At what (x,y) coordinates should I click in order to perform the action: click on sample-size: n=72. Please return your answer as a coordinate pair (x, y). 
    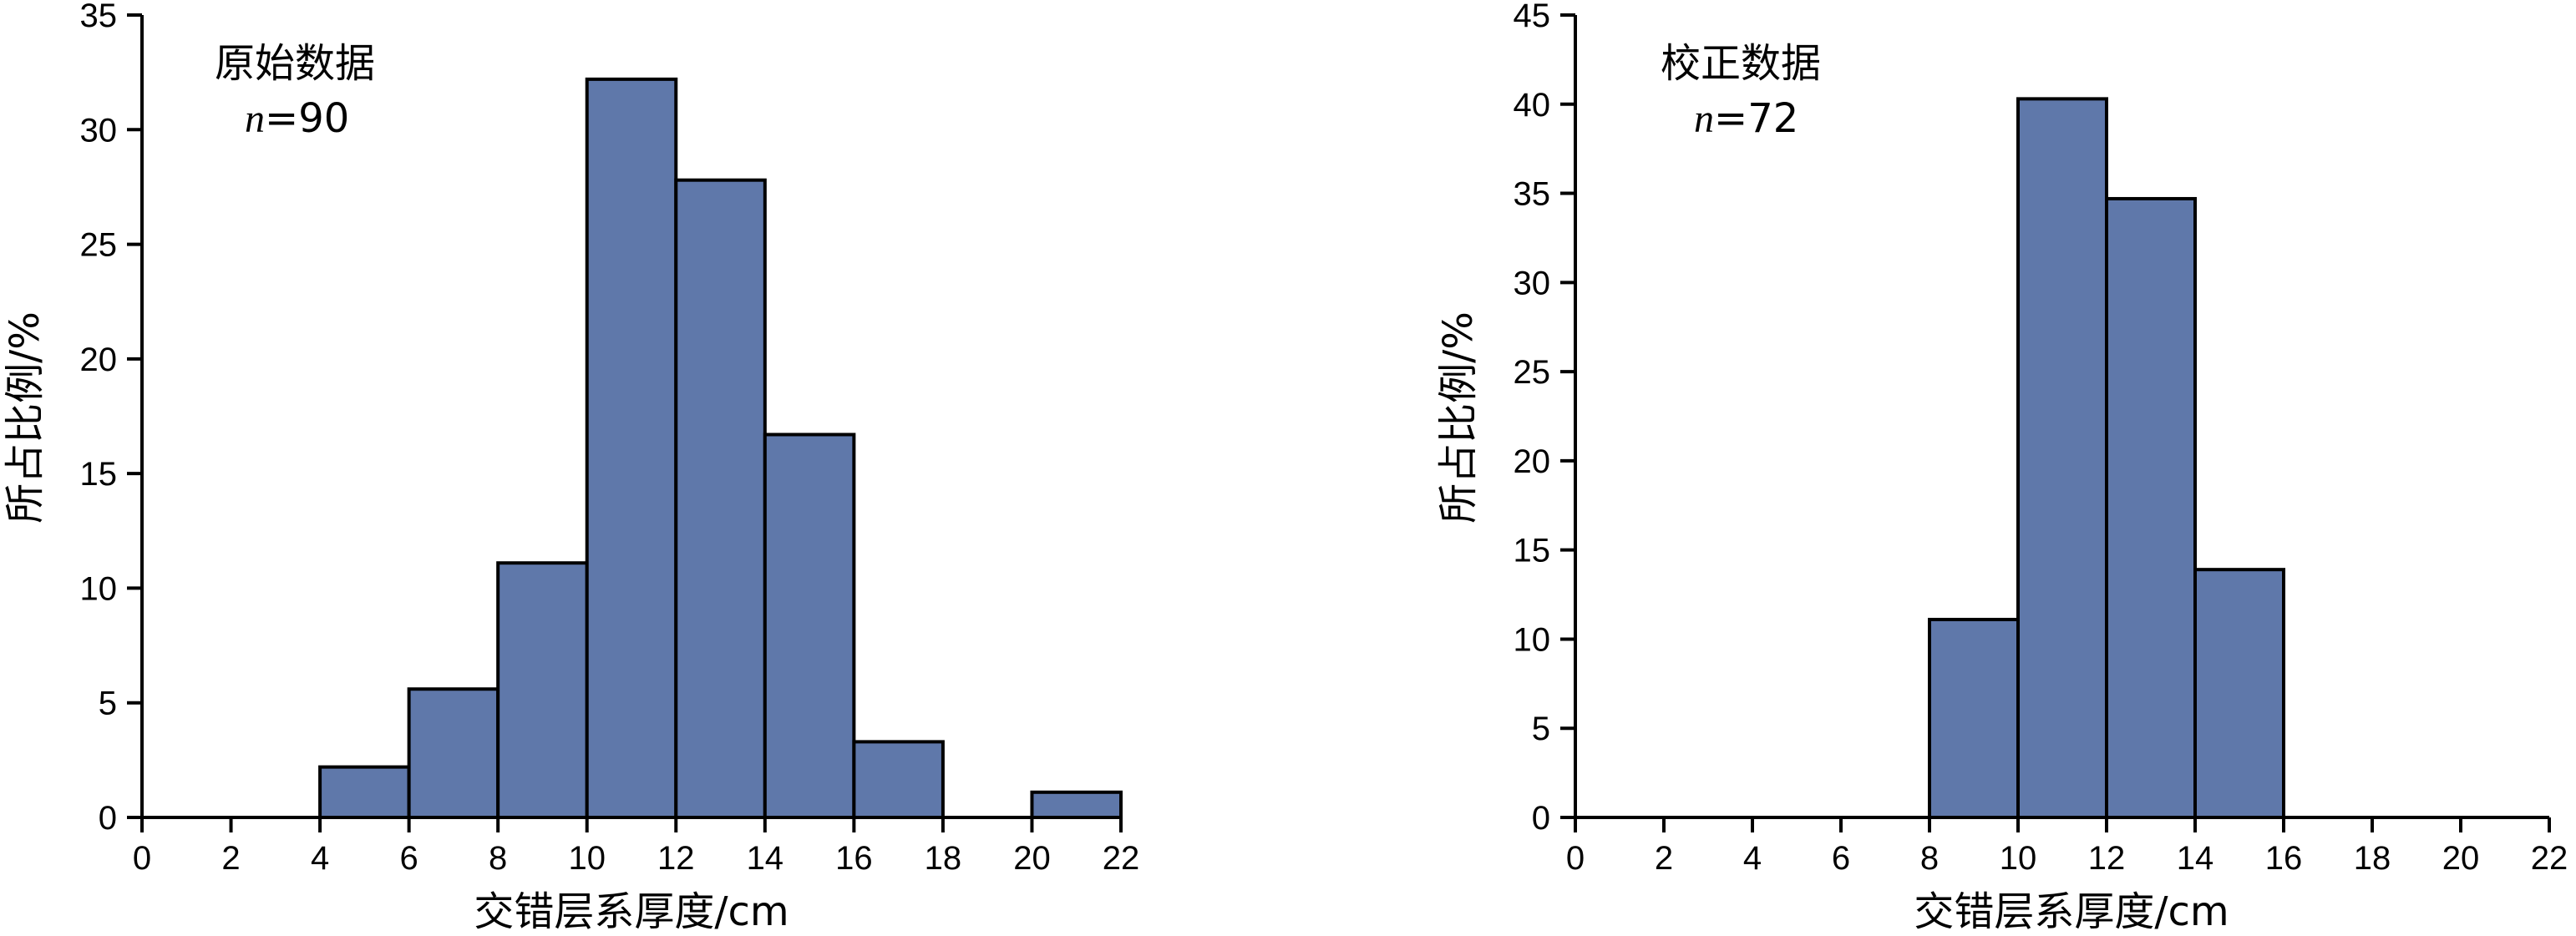
    Looking at the image, I should click on (1746, 118).